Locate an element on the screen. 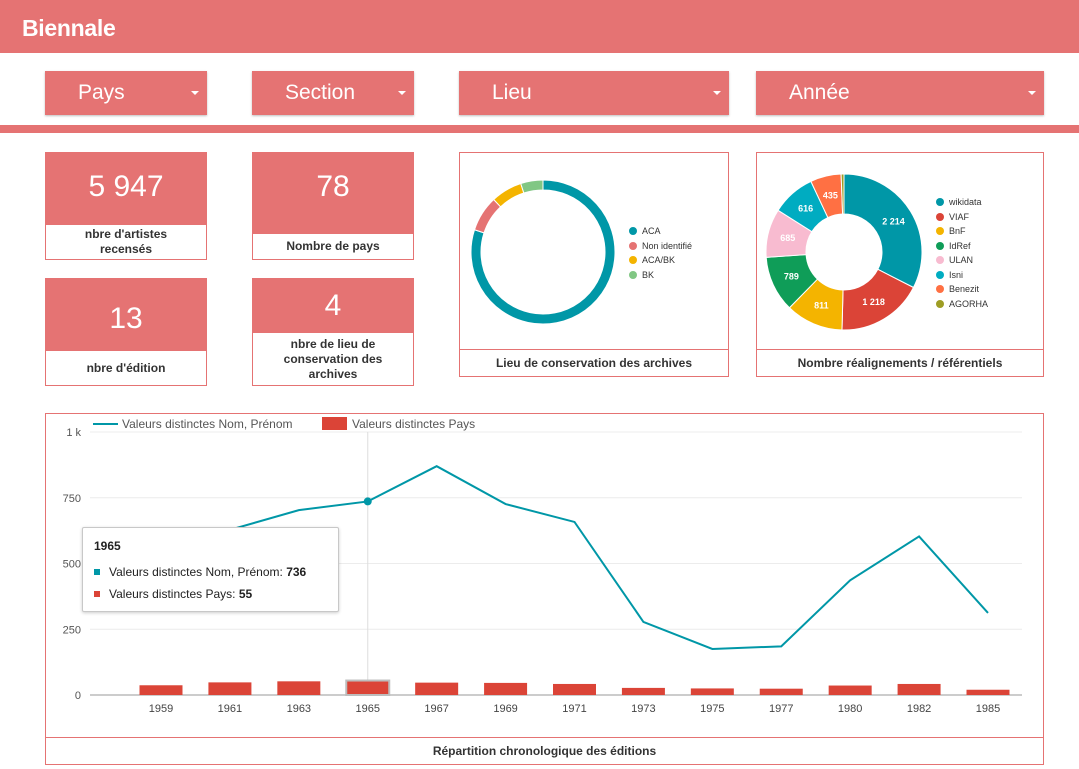 The image size is (1079, 769). x-tick-label: 1985 is located at coordinates (988, 709).